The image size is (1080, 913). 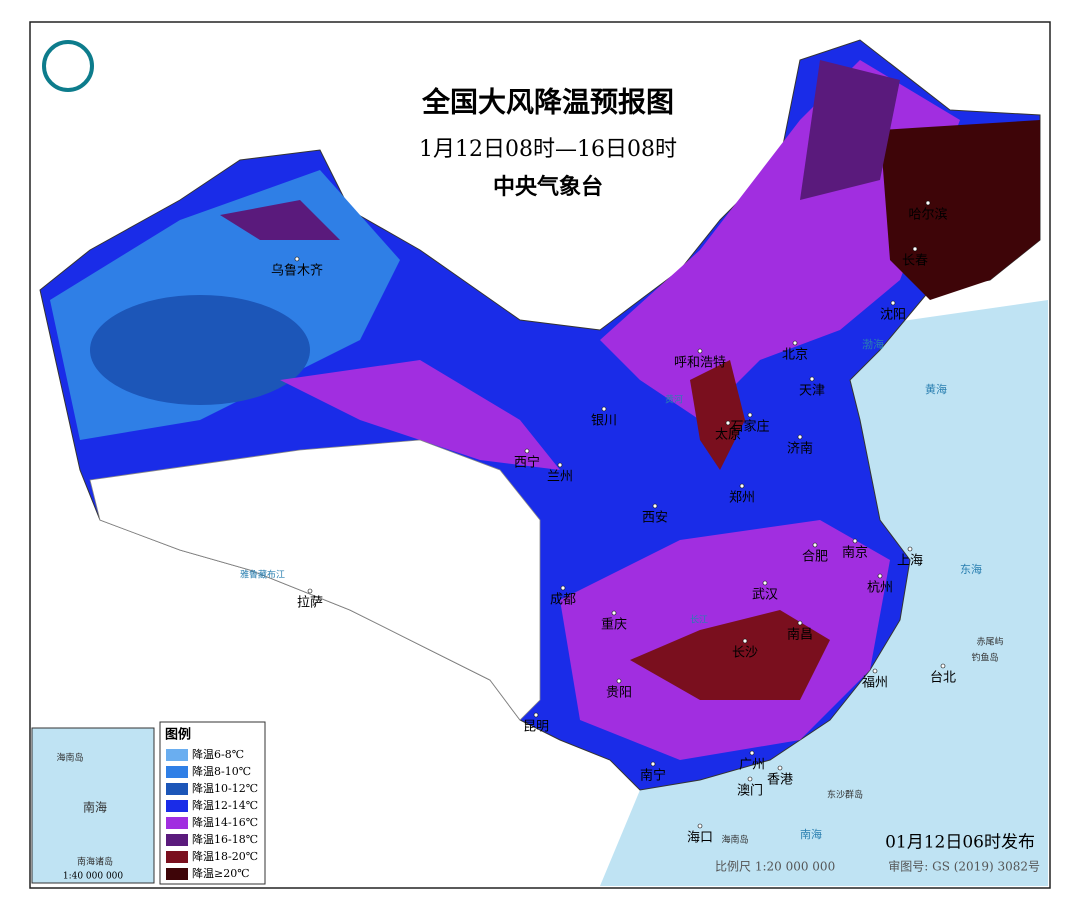 What do you see at coordinates (742, 498) in the screenshot?
I see `city-label: 郑州` at bounding box center [742, 498].